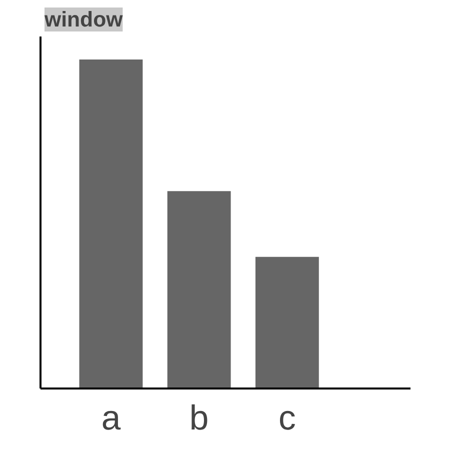 Image resolution: width=457 pixels, height=456 pixels. I want to click on x-tick-label: a, so click(111, 419).